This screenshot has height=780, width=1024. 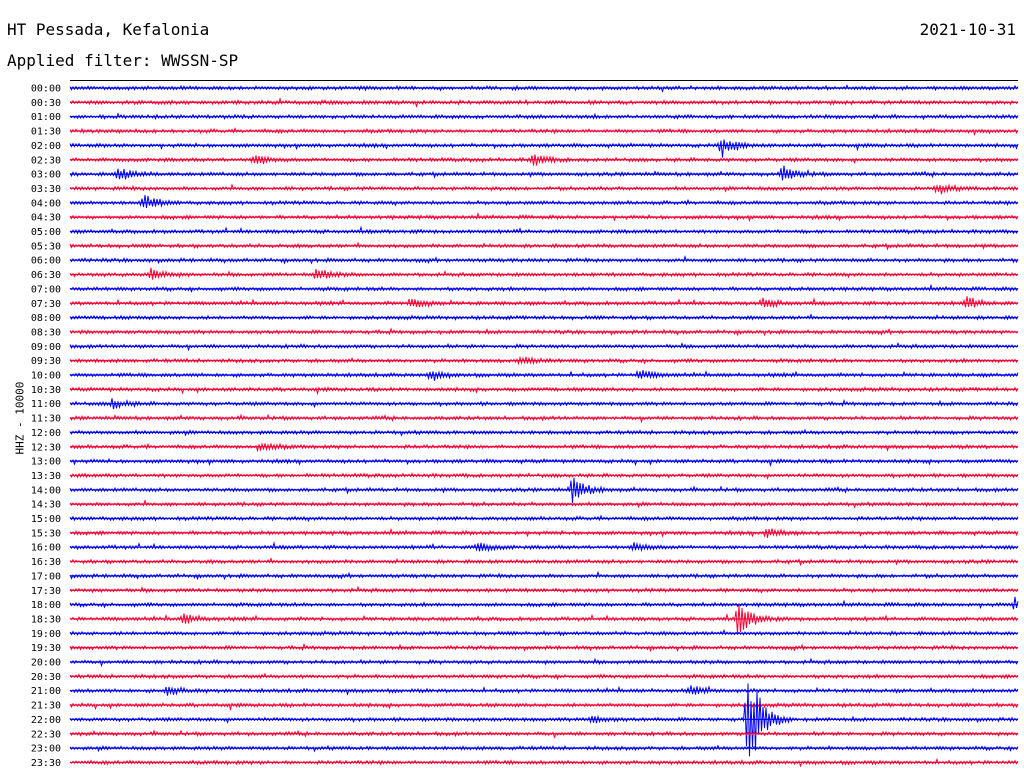 I want to click on time-tick-label: 16:30, so click(x=46, y=562).